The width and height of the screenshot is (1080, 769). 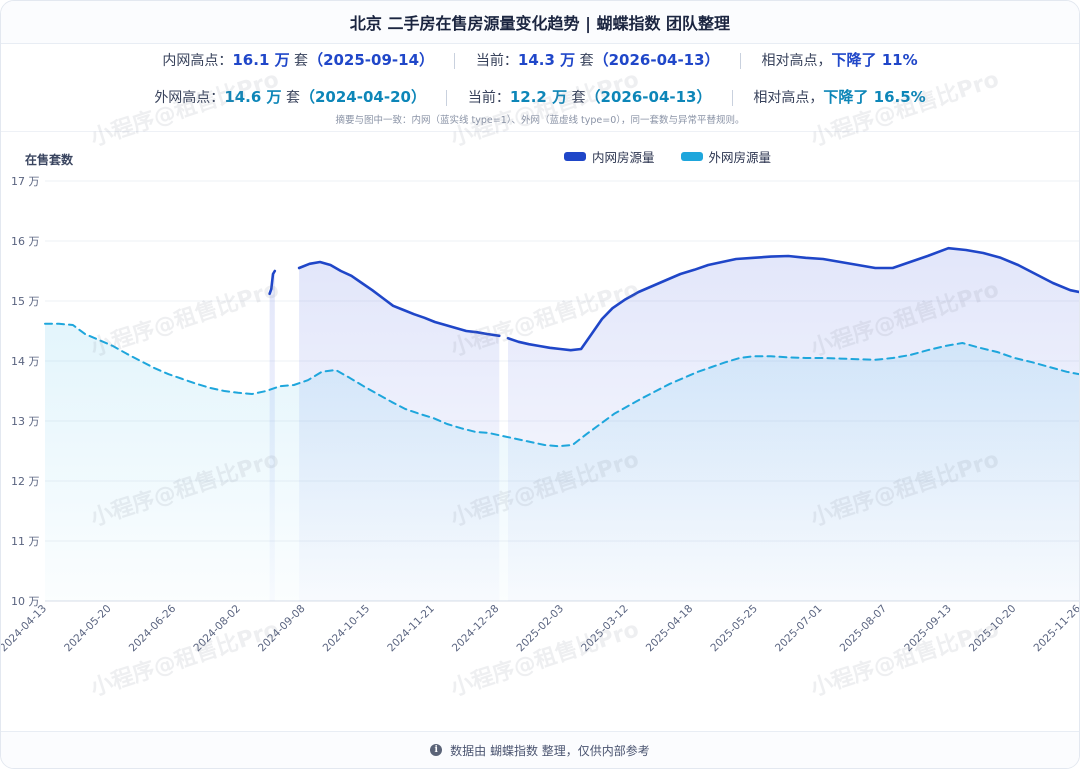 What do you see at coordinates (874, 97) in the screenshot?
I see `outer-drop-value: 下降了 16.5%` at bounding box center [874, 97].